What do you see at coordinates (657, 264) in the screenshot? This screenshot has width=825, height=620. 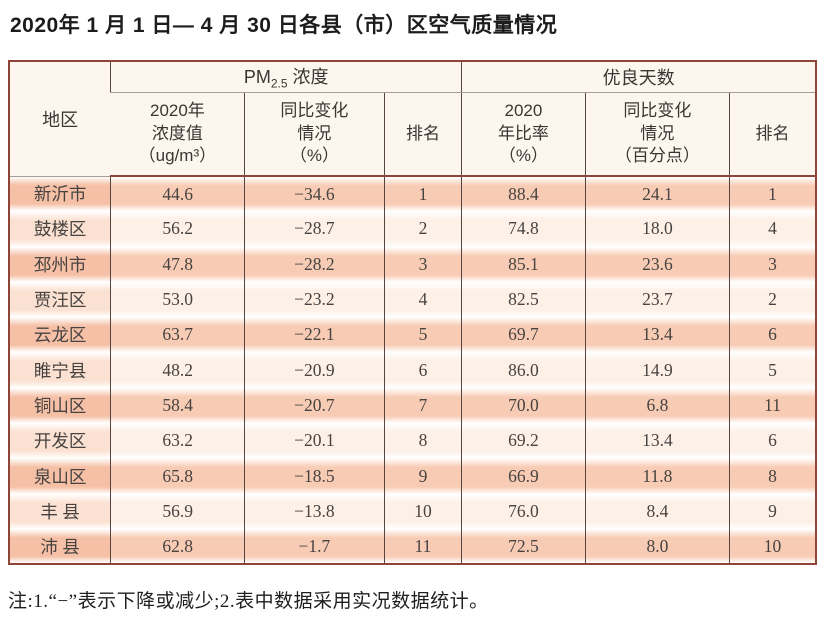 I see `value-cell: 23.6` at bounding box center [657, 264].